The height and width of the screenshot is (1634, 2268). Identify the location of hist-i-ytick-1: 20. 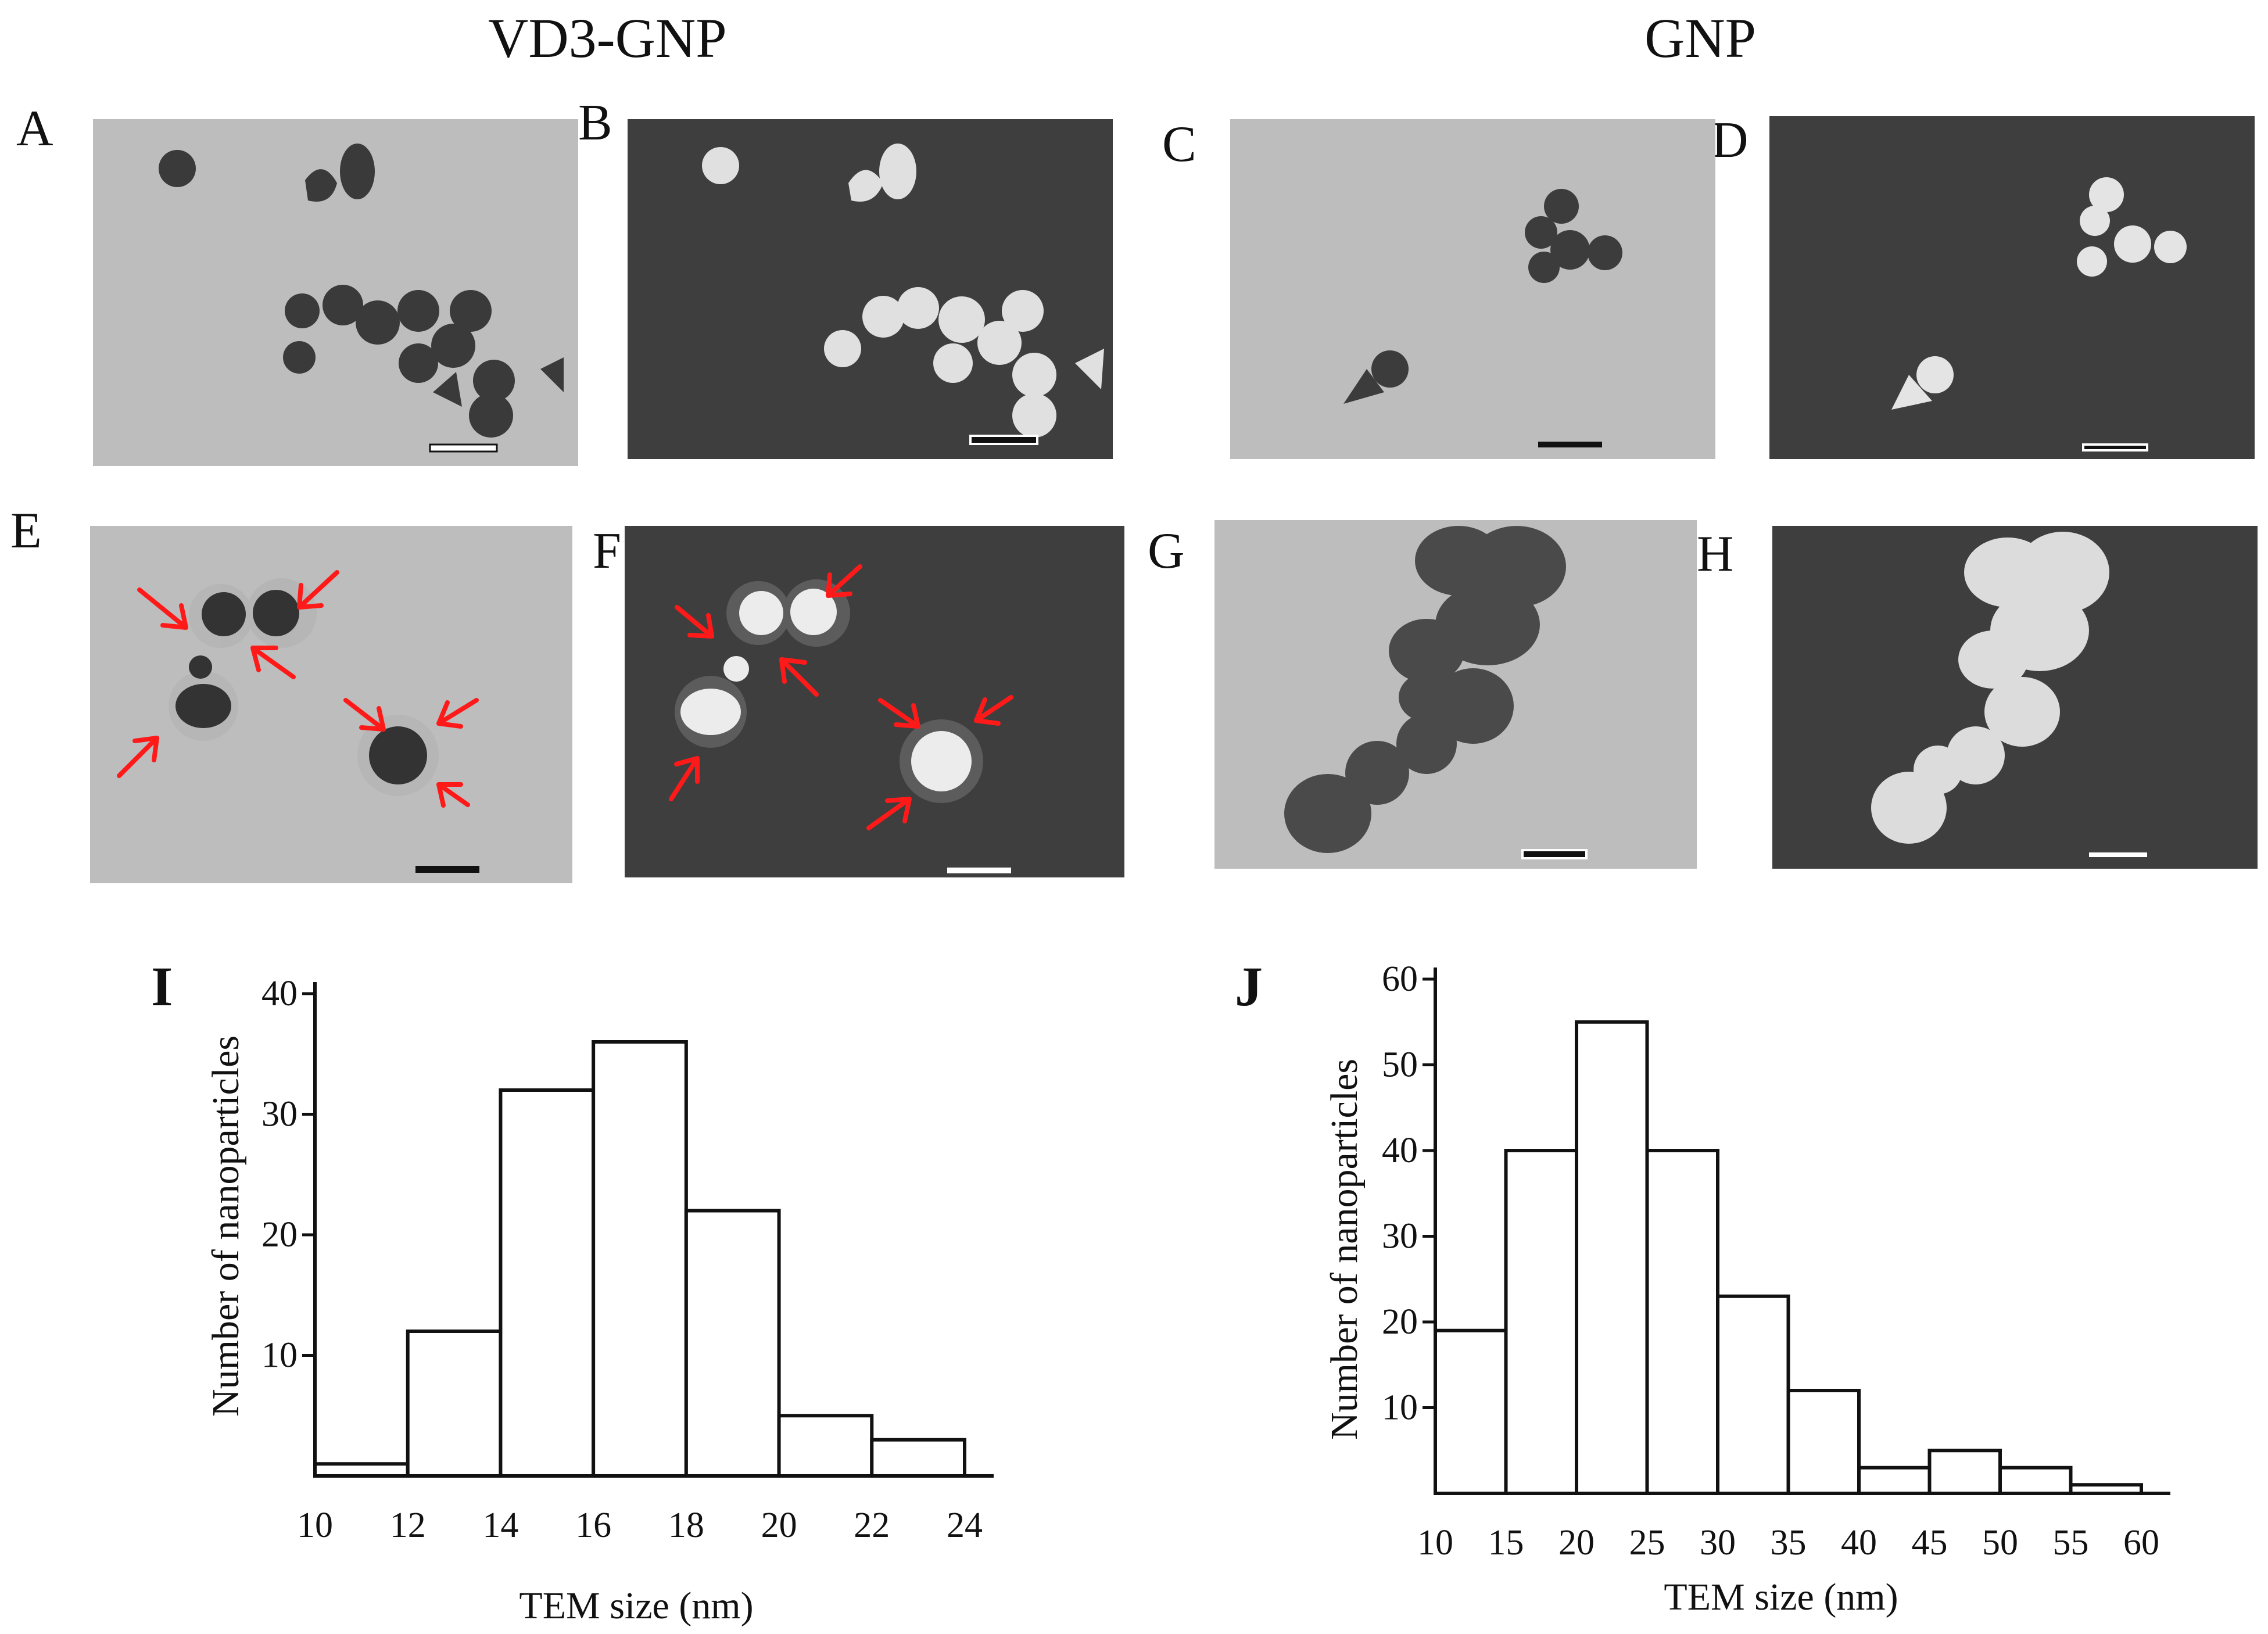
(279, 1235).